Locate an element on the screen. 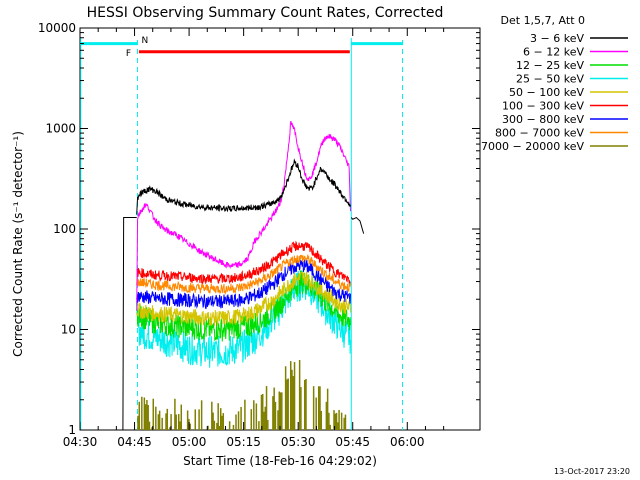  marker-N: N is located at coordinates (144, 41).